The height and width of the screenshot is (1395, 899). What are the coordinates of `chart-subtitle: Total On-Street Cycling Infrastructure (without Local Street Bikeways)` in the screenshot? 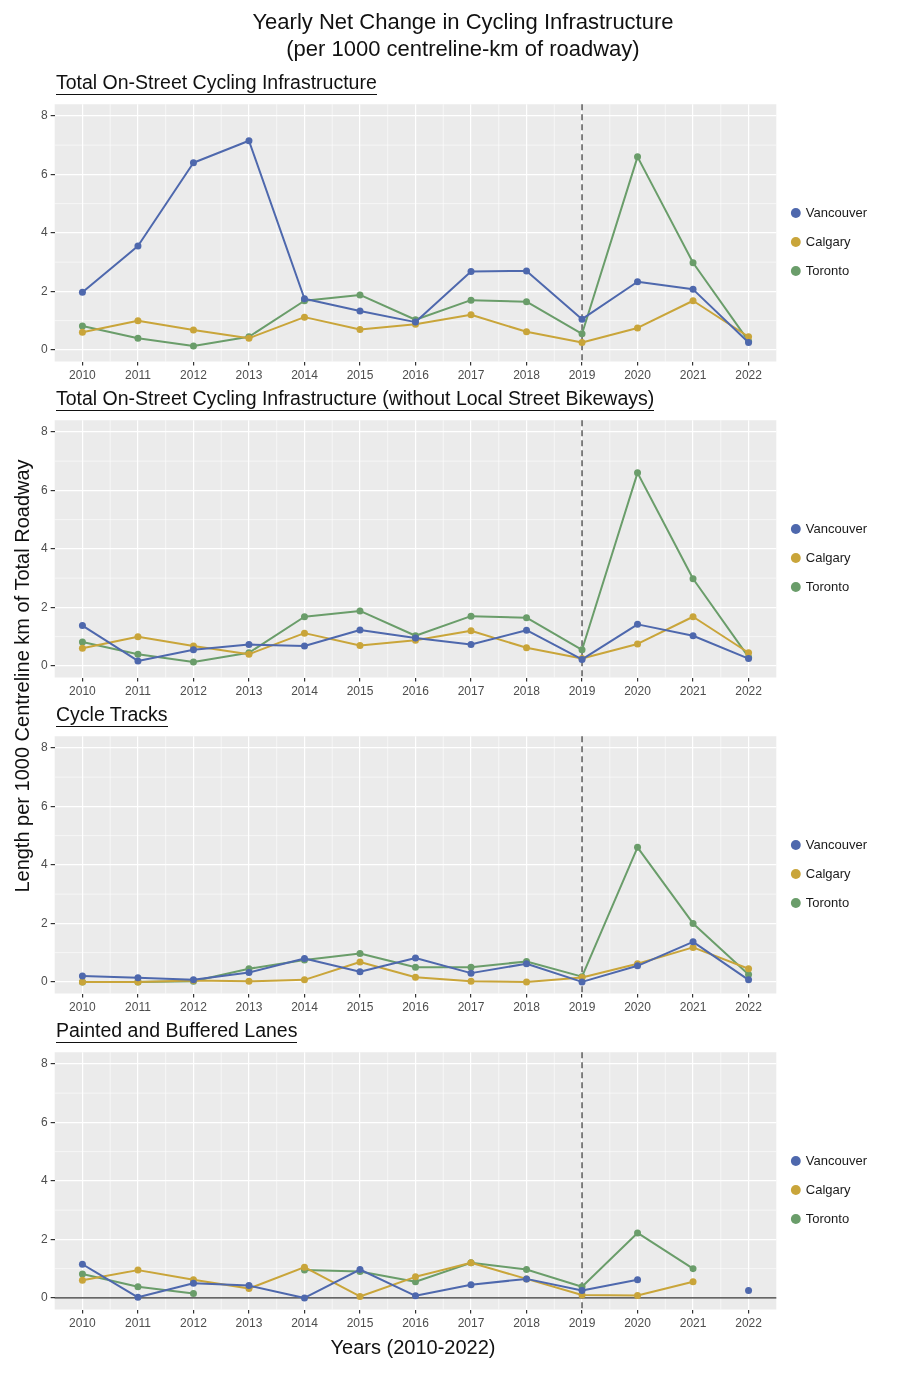 It's located at (355, 399).